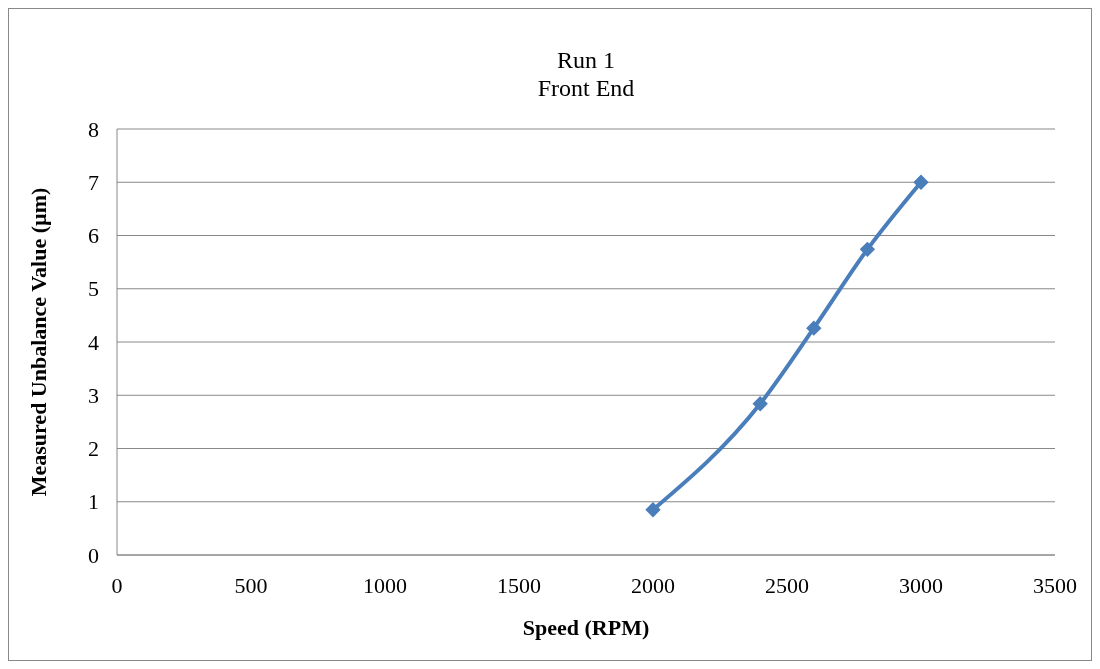  I want to click on y-tick-label: 3, so click(93, 395).